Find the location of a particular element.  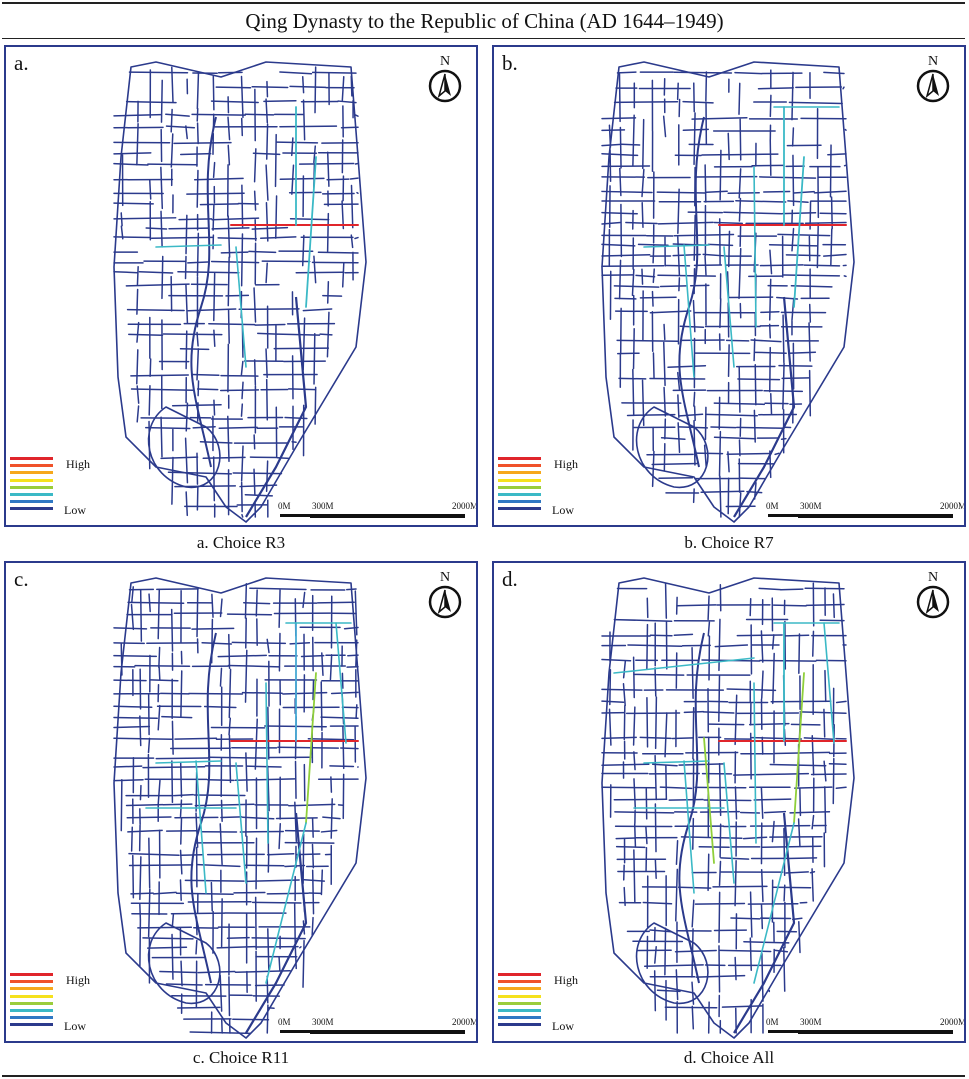

scale-label: 0M is located at coordinates (772, 1022).